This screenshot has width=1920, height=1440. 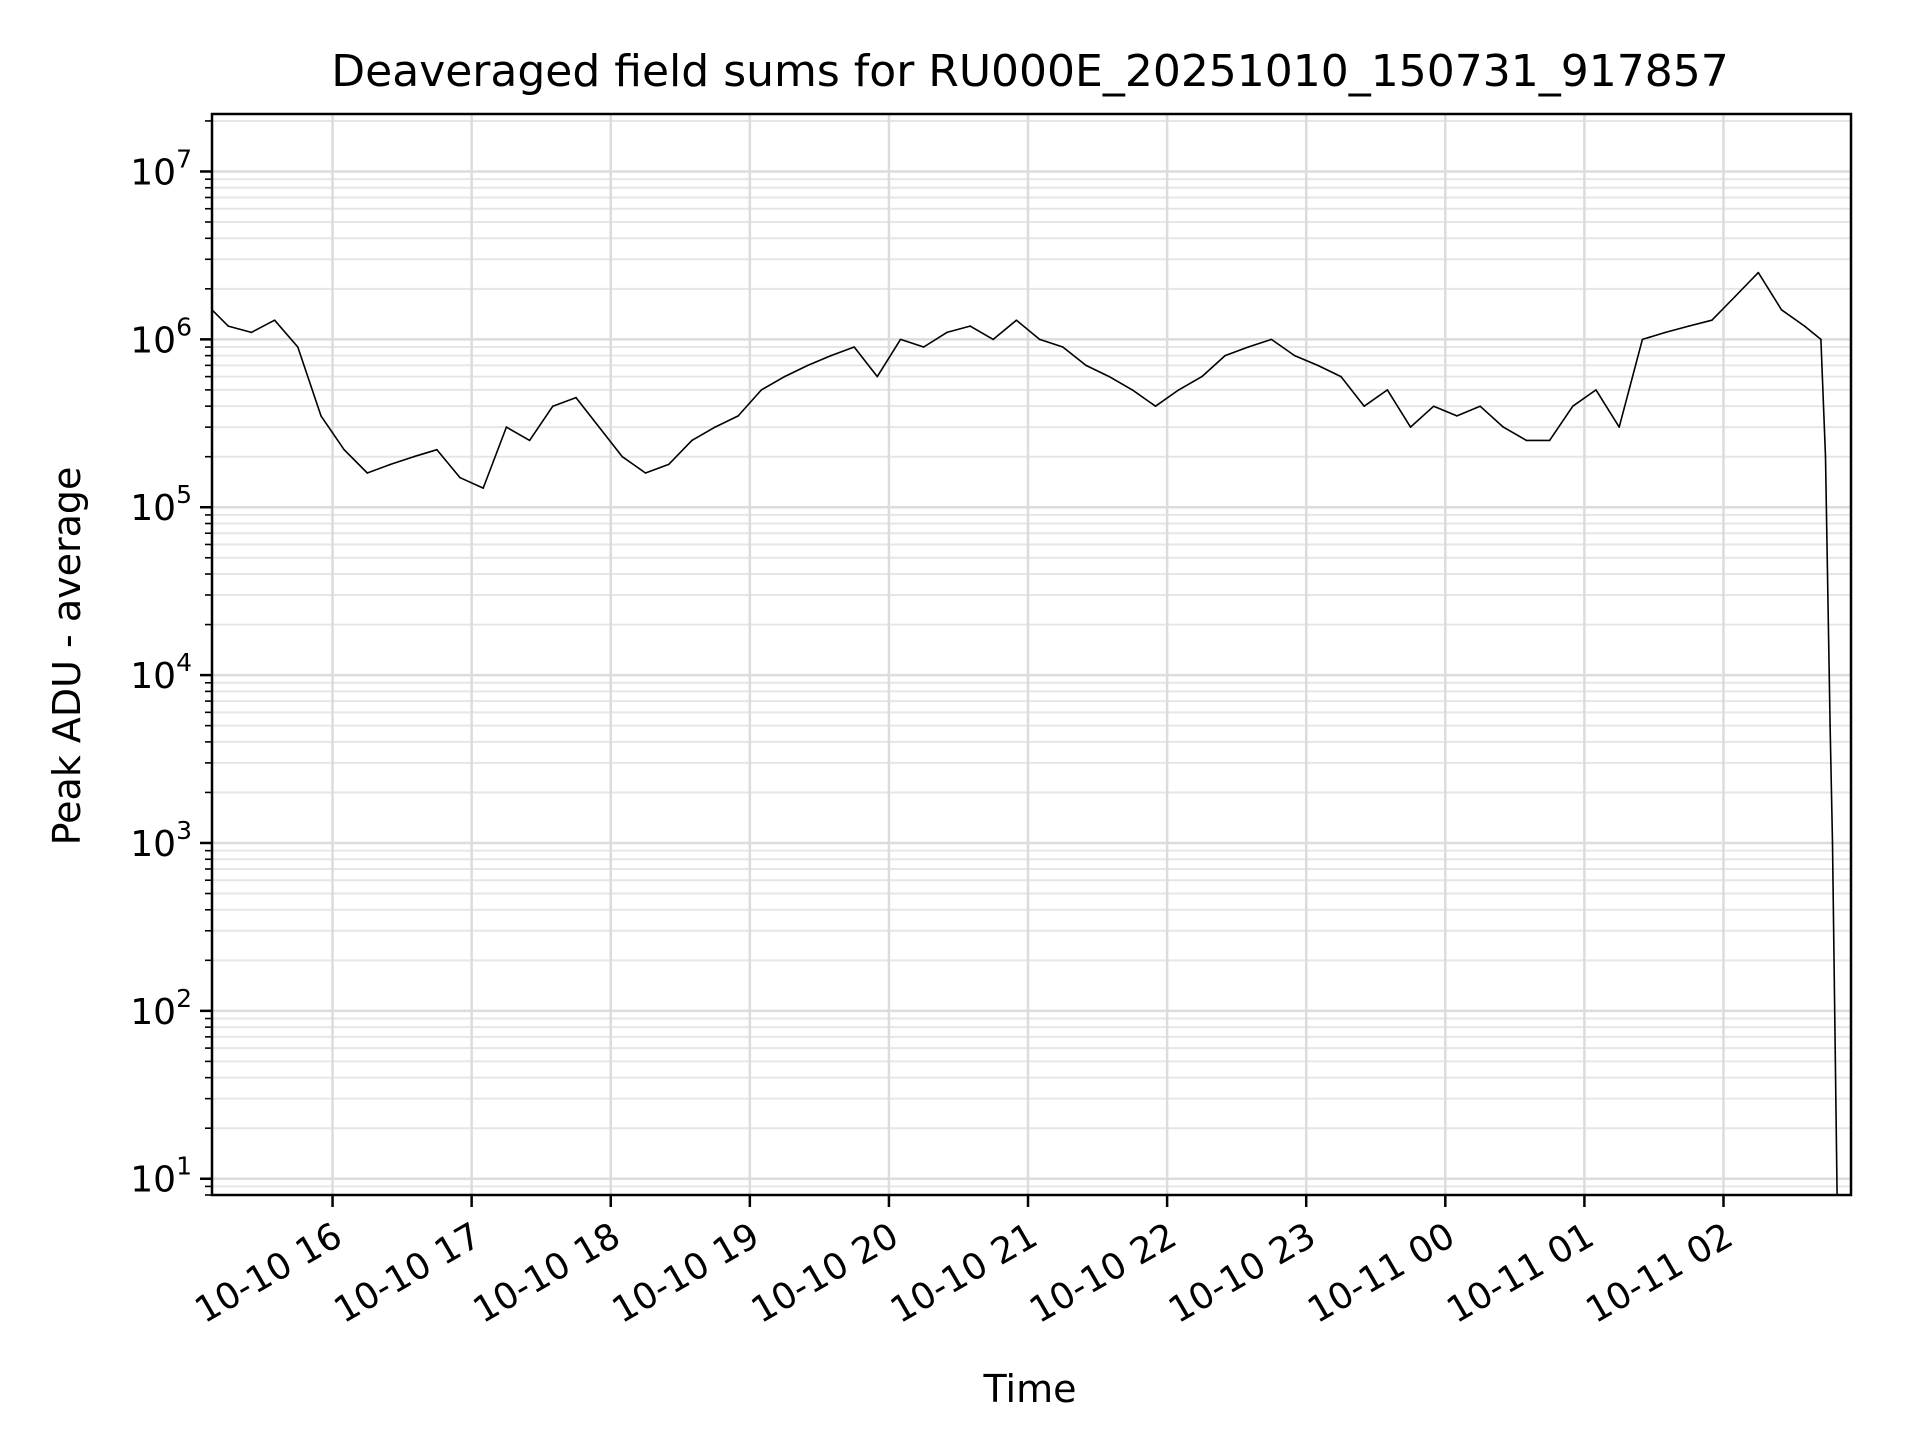 I want to click on x-tick-label: 10-10 17, so click(x=407, y=1273).